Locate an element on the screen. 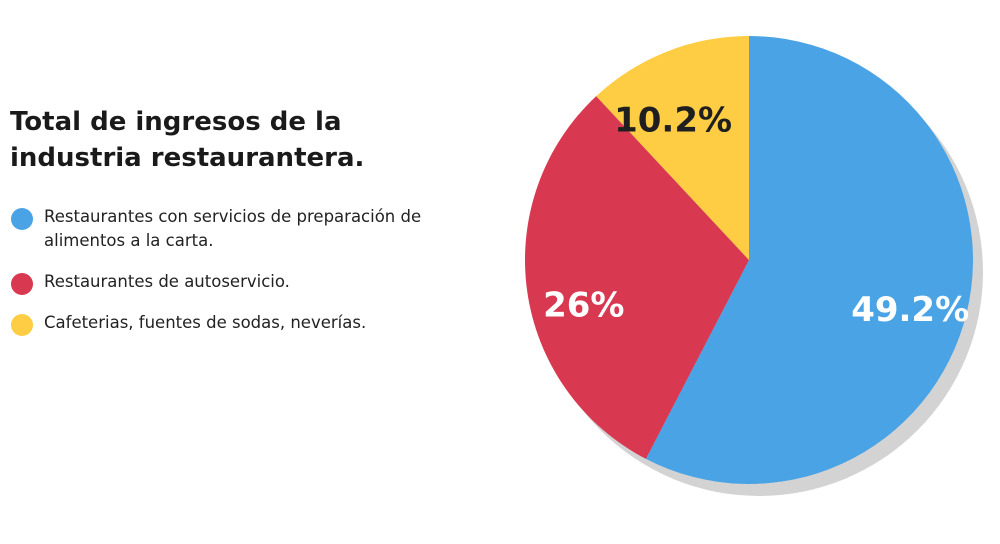  legend-label-line-2: alimentos a la carta. is located at coordinates (129, 240).